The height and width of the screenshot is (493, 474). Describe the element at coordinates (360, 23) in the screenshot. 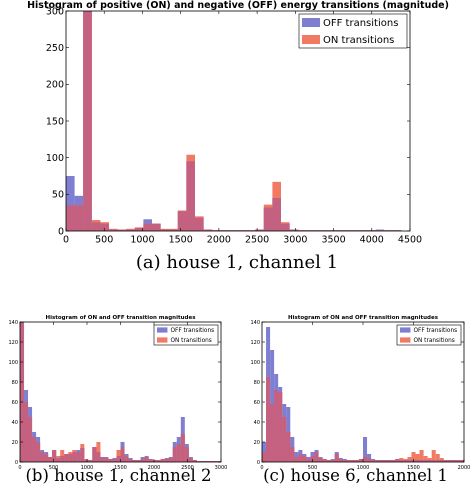

I see `legend-label: OFF transitions` at that location.